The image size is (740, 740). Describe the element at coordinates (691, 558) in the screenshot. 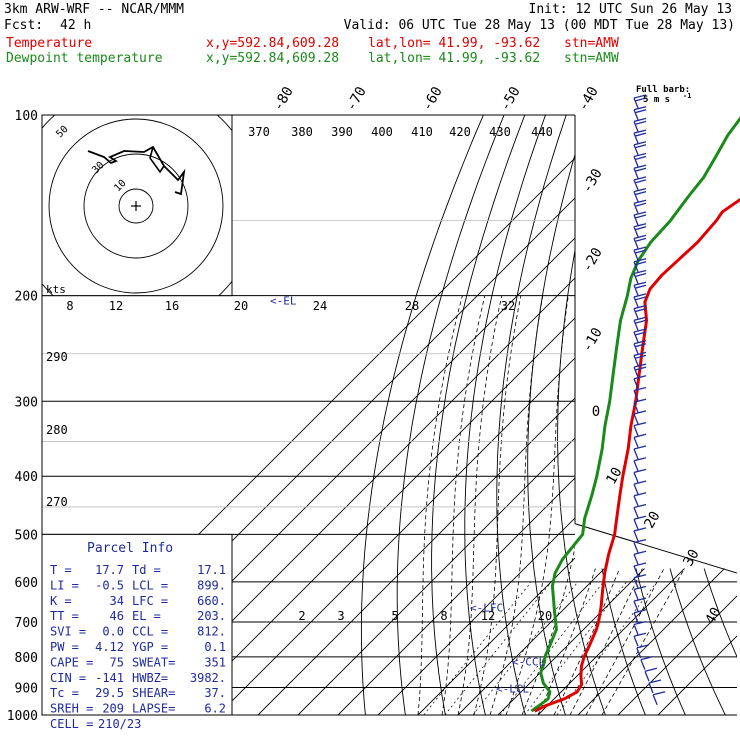

I see `isotherm-label: 30` at that location.